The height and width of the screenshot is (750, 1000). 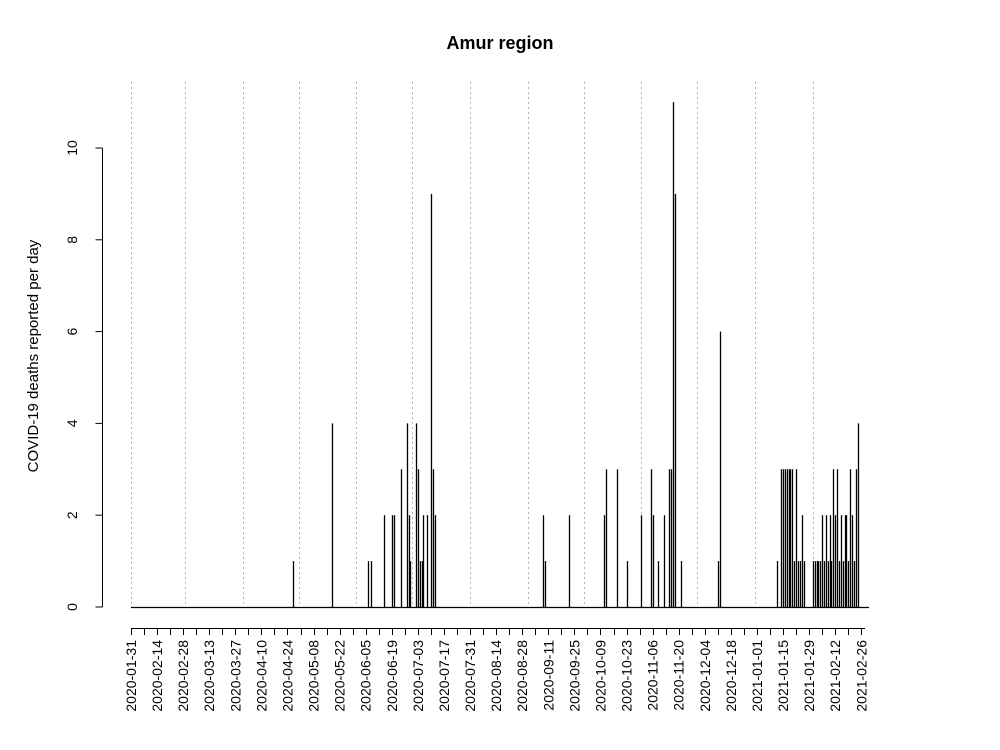 I want to click on x-tick-label: 2020-07-17, so click(x=444, y=676).